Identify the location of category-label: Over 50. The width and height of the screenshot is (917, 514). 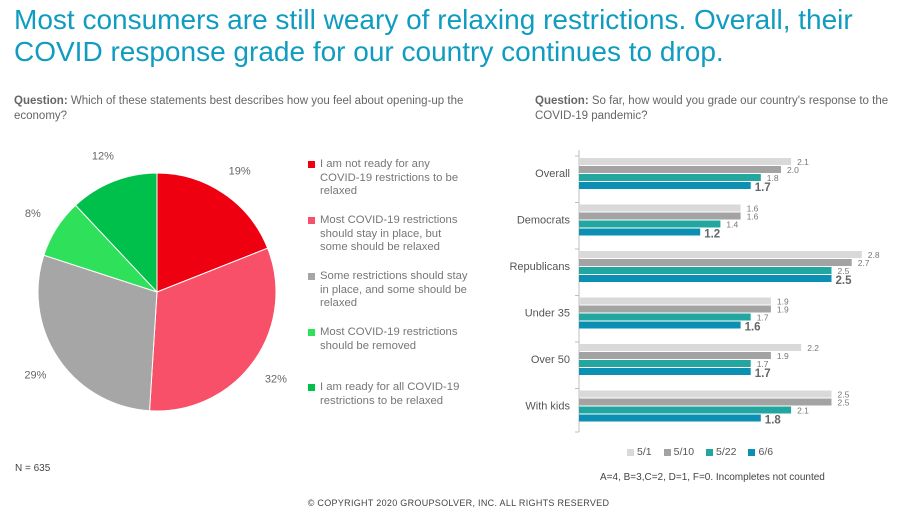
(550, 360).